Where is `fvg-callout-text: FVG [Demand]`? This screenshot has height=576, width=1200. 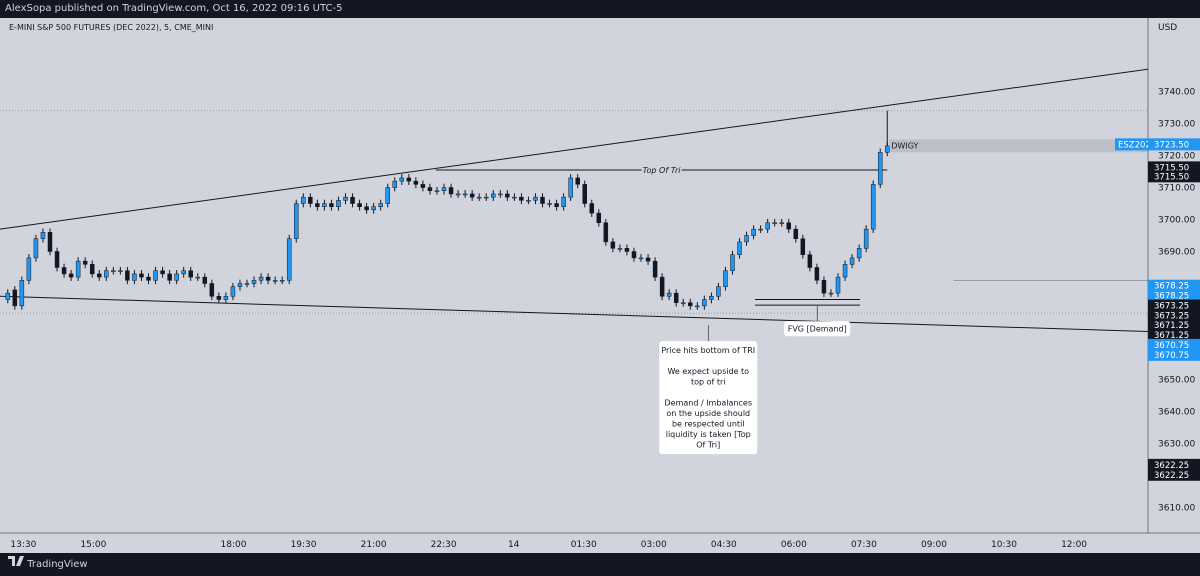 fvg-callout-text: FVG [Demand] is located at coordinates (817, 328).